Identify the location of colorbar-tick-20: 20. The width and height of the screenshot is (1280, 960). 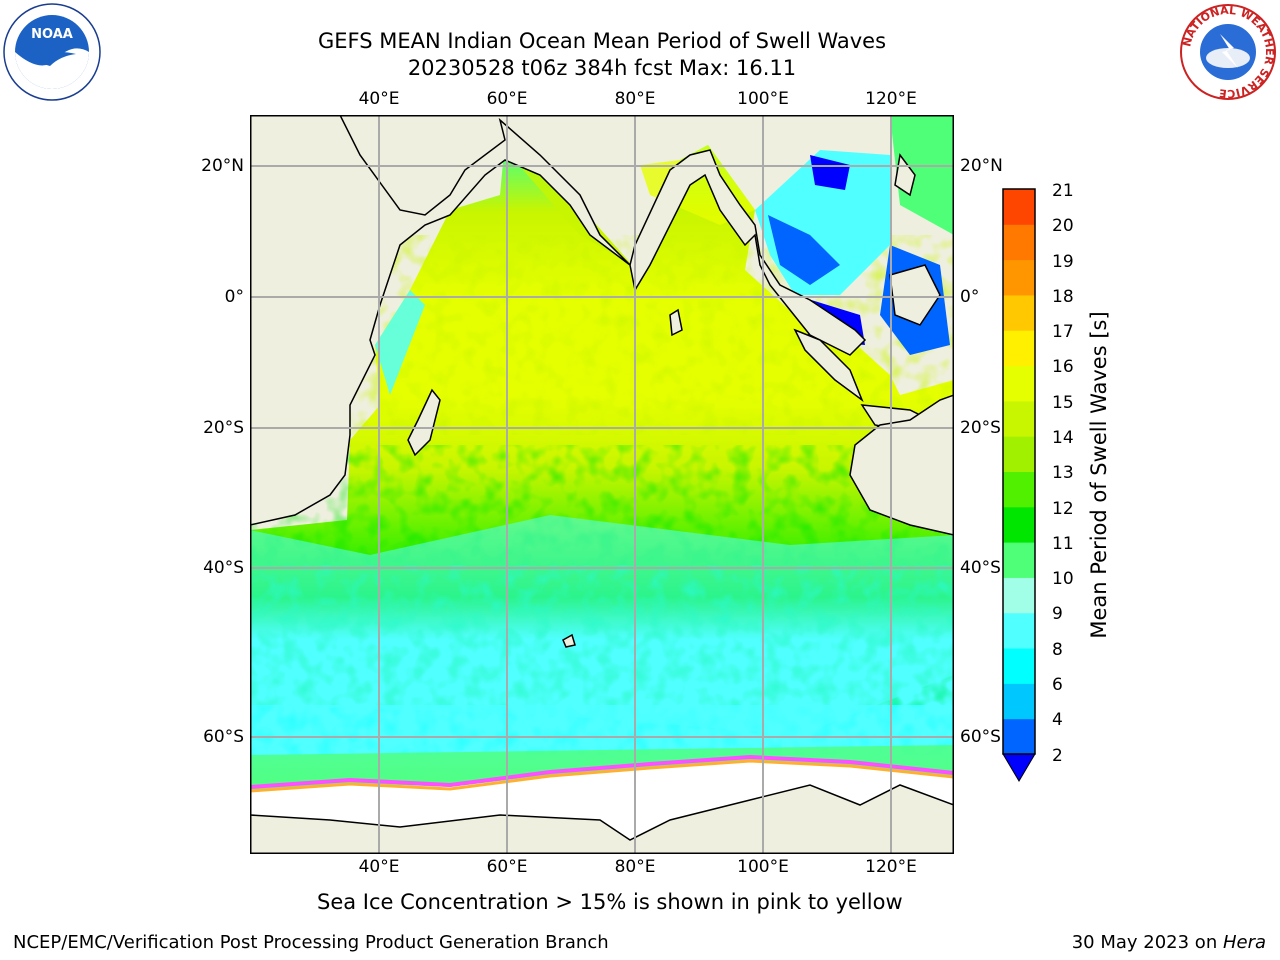
(1063, 226).